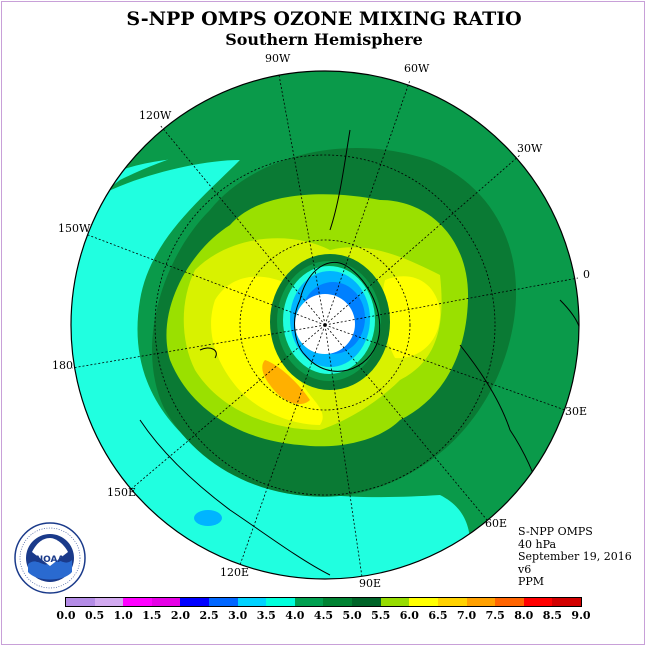 This screenshot has width=648, height=648. What do you see at coordinates (209, 615) in the screenshot?
I see `colorbar-tick-label: 2.5` at bounding box center [209, 615].